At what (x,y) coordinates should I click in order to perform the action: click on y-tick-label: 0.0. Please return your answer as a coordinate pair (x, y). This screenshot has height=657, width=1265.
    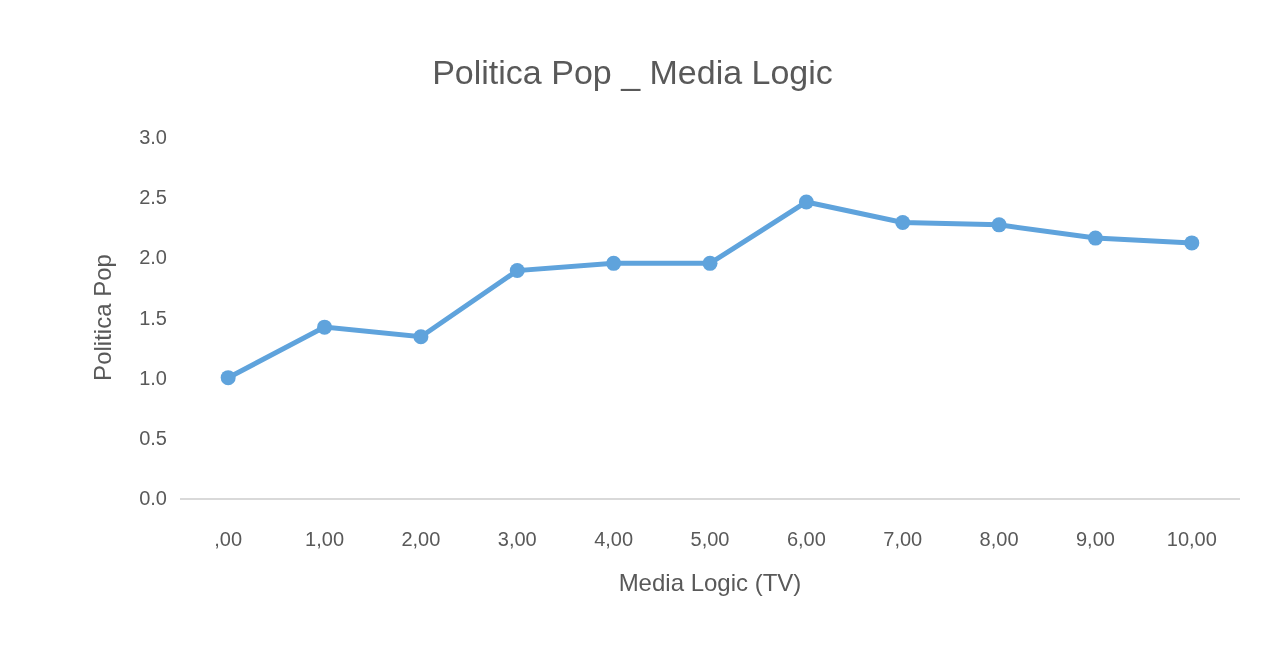
    Looking at the image, I should click on (153, 498).